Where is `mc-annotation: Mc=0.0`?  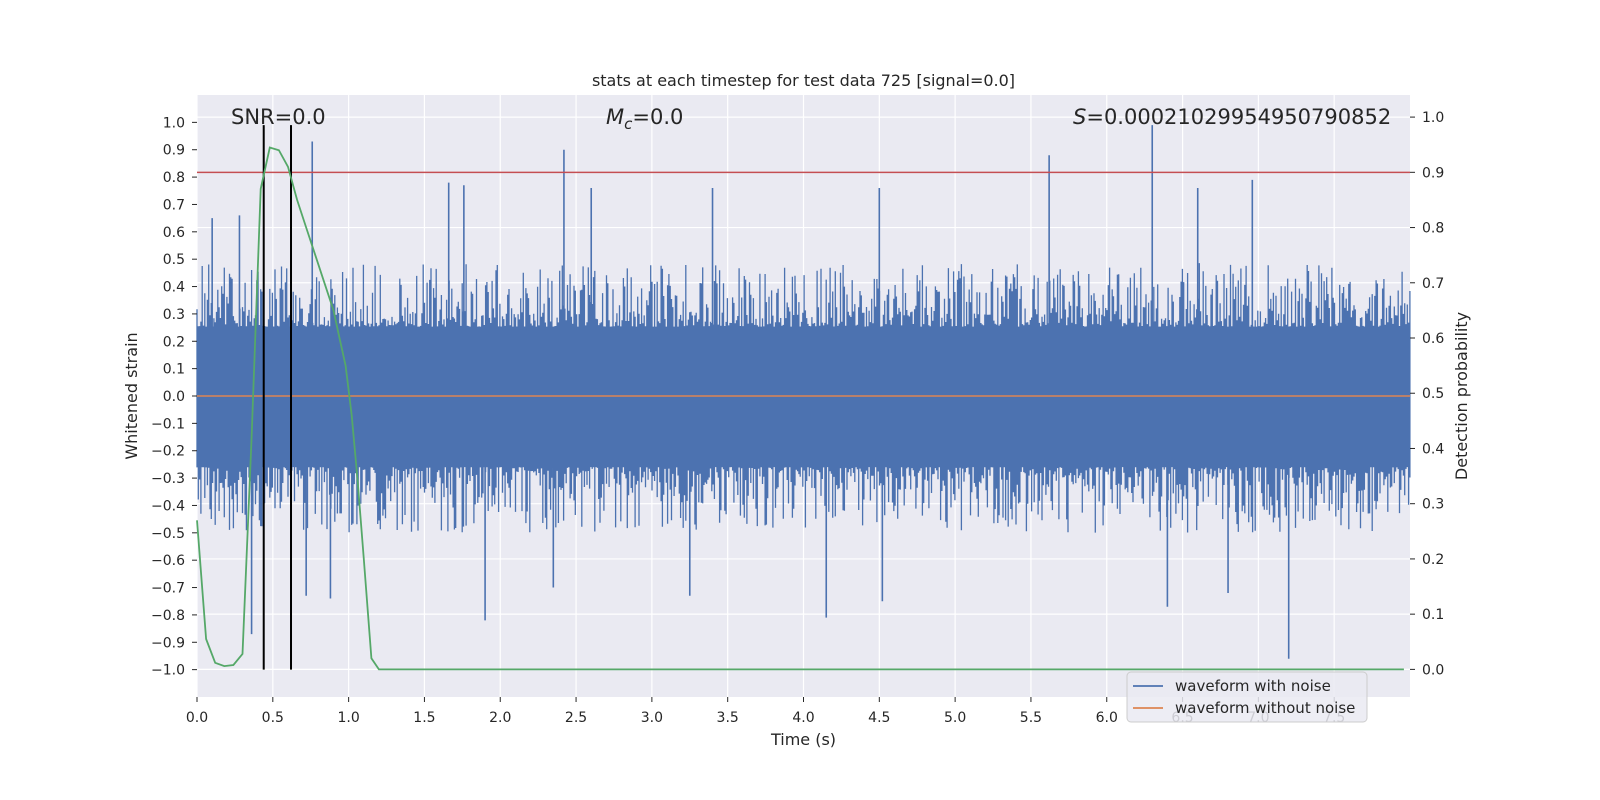 mc-annotation: Mc=0.0 is located at coordinates (644, 119).